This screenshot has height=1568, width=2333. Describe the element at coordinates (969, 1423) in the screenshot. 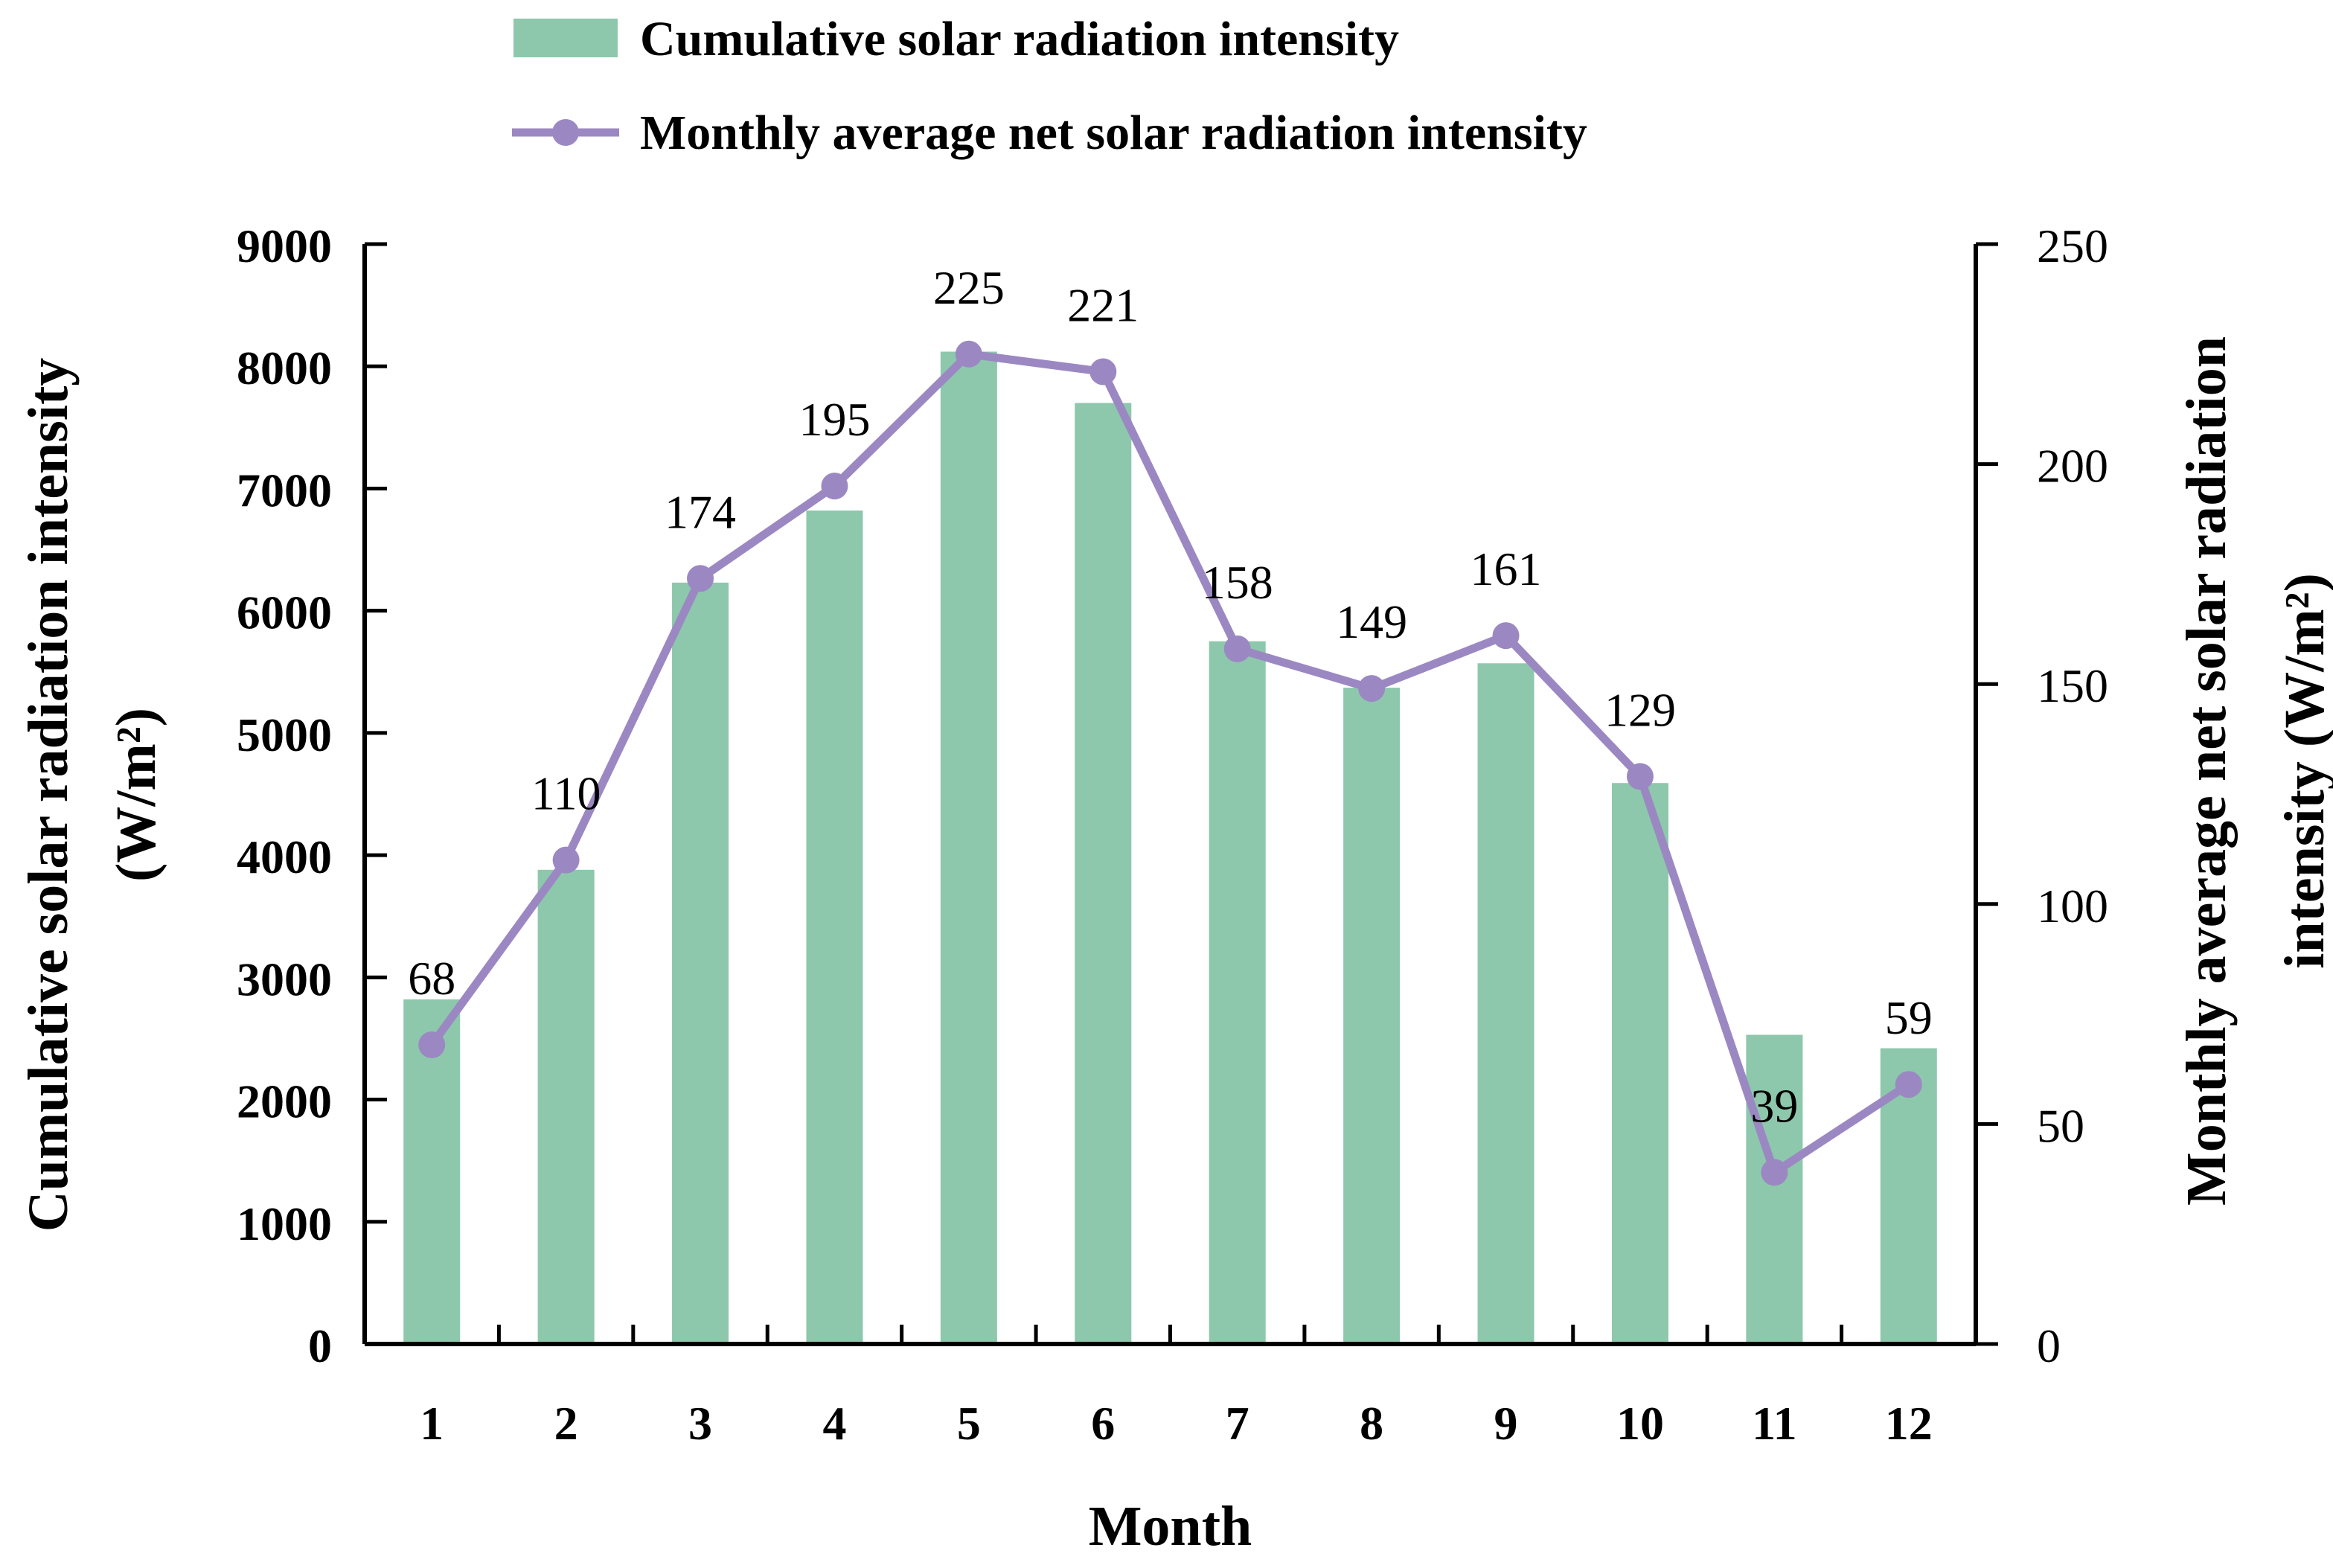

I see `x-tick-label: 5` at that location.